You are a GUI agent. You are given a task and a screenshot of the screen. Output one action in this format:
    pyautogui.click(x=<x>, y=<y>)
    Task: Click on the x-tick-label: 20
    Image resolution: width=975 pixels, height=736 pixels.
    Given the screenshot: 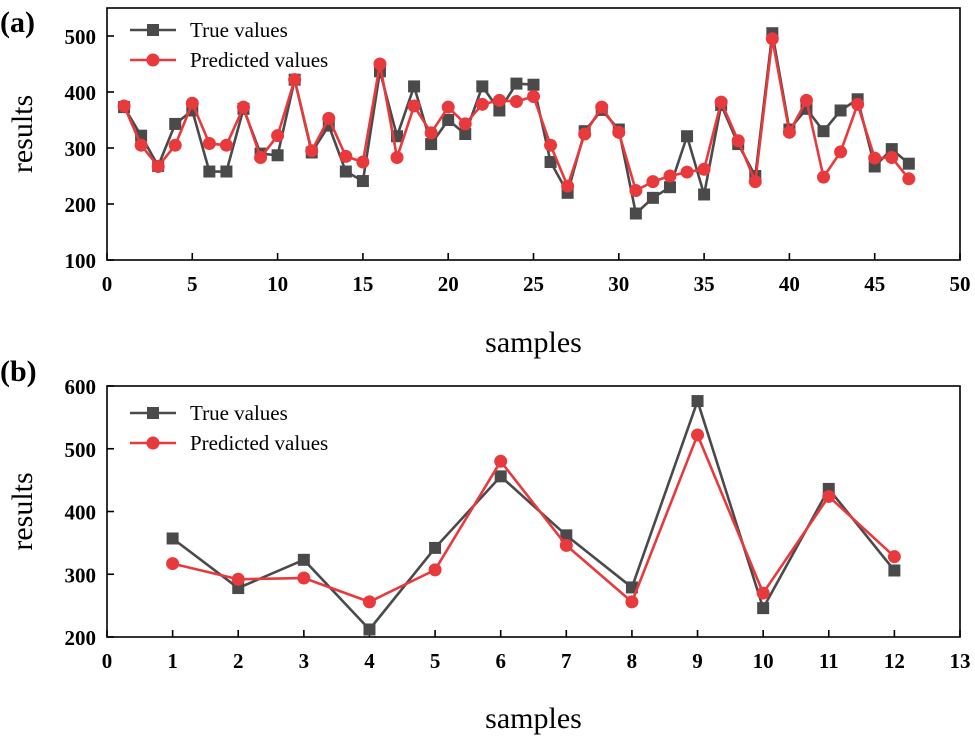 What is the action you would take?
    pyautogui.click(x=448, y=284)
    